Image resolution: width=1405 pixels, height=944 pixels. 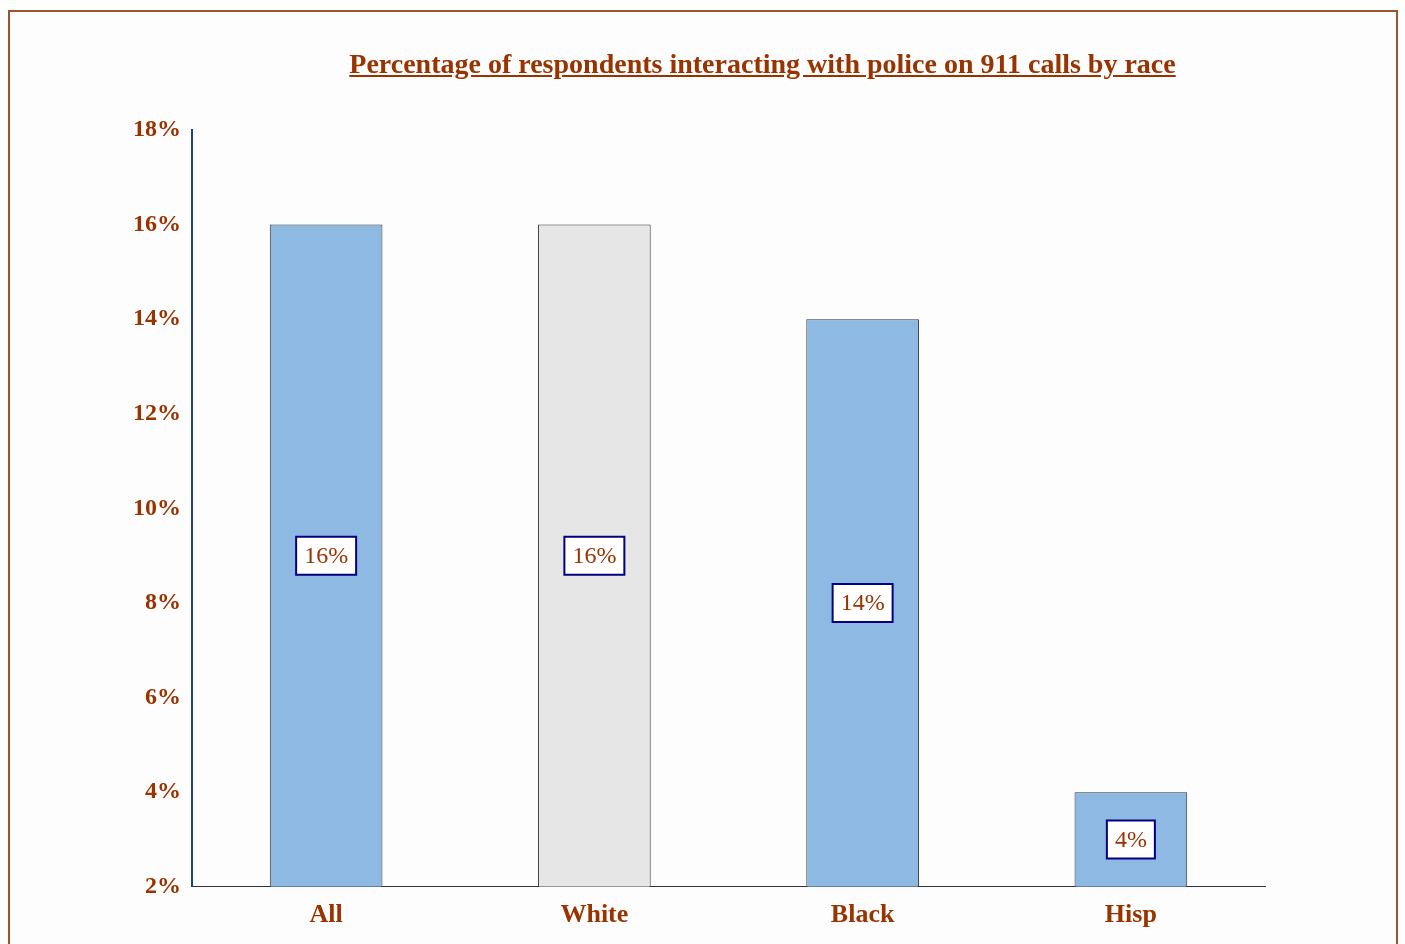 I want to click on x-tick-label: All, so click(x=326, y=914).